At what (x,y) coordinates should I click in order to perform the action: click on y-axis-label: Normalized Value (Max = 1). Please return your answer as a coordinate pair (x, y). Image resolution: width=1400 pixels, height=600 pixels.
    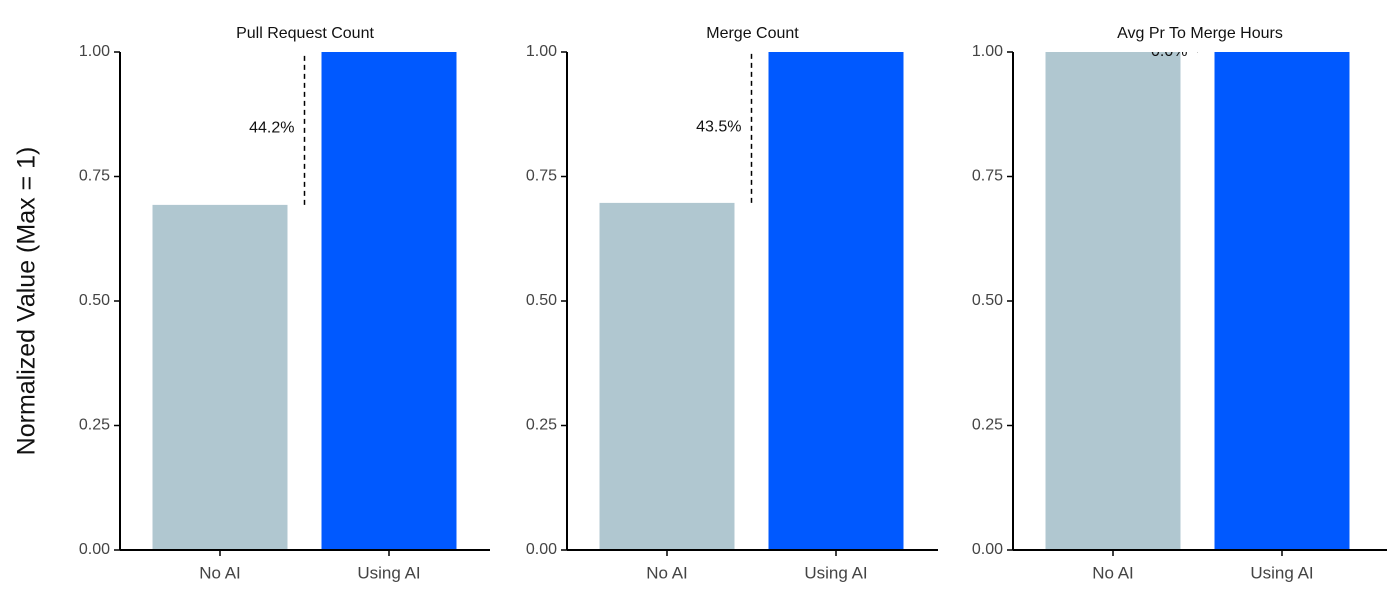
    Looking at the image, I should click on (27, 301).